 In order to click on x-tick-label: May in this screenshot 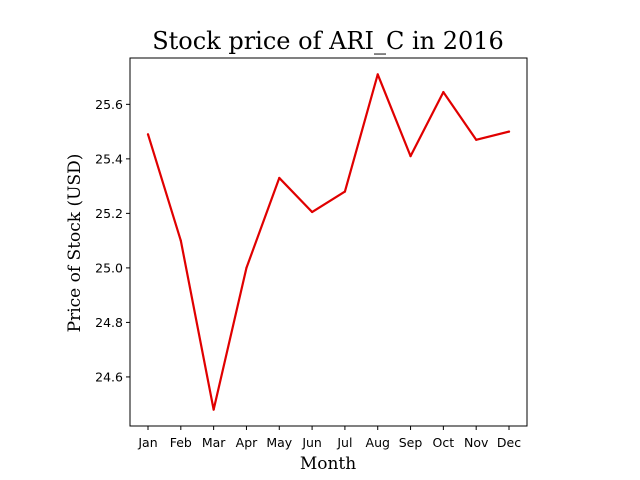, I will do `click(279, 442)`.